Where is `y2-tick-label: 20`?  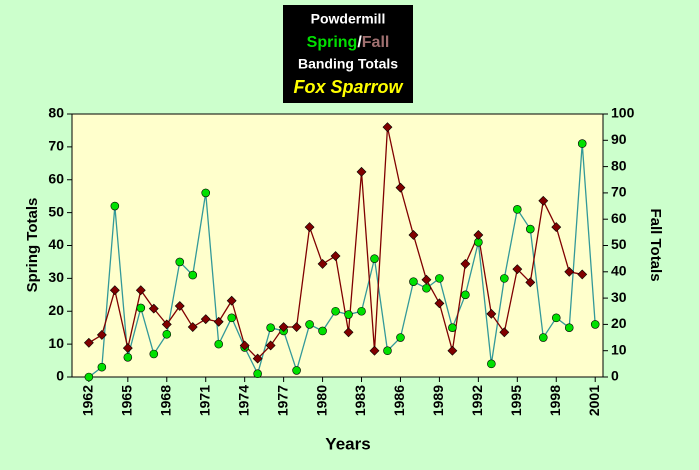
y2-tick-label: 20 is located at coordinates (619, 323).